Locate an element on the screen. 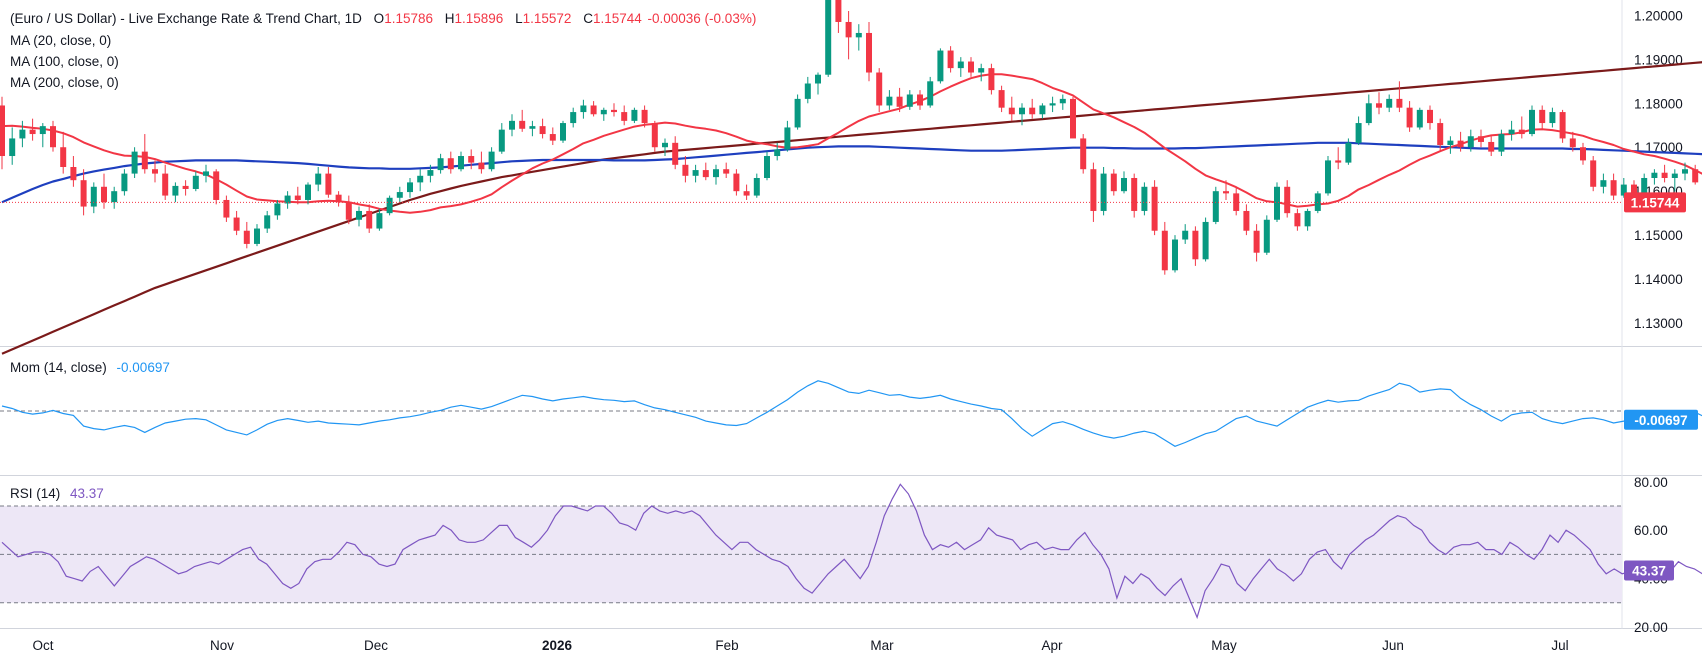 The image size is (1702, 671). rsi-badge-label: 43.37 is located at coordinates (1649, 570).